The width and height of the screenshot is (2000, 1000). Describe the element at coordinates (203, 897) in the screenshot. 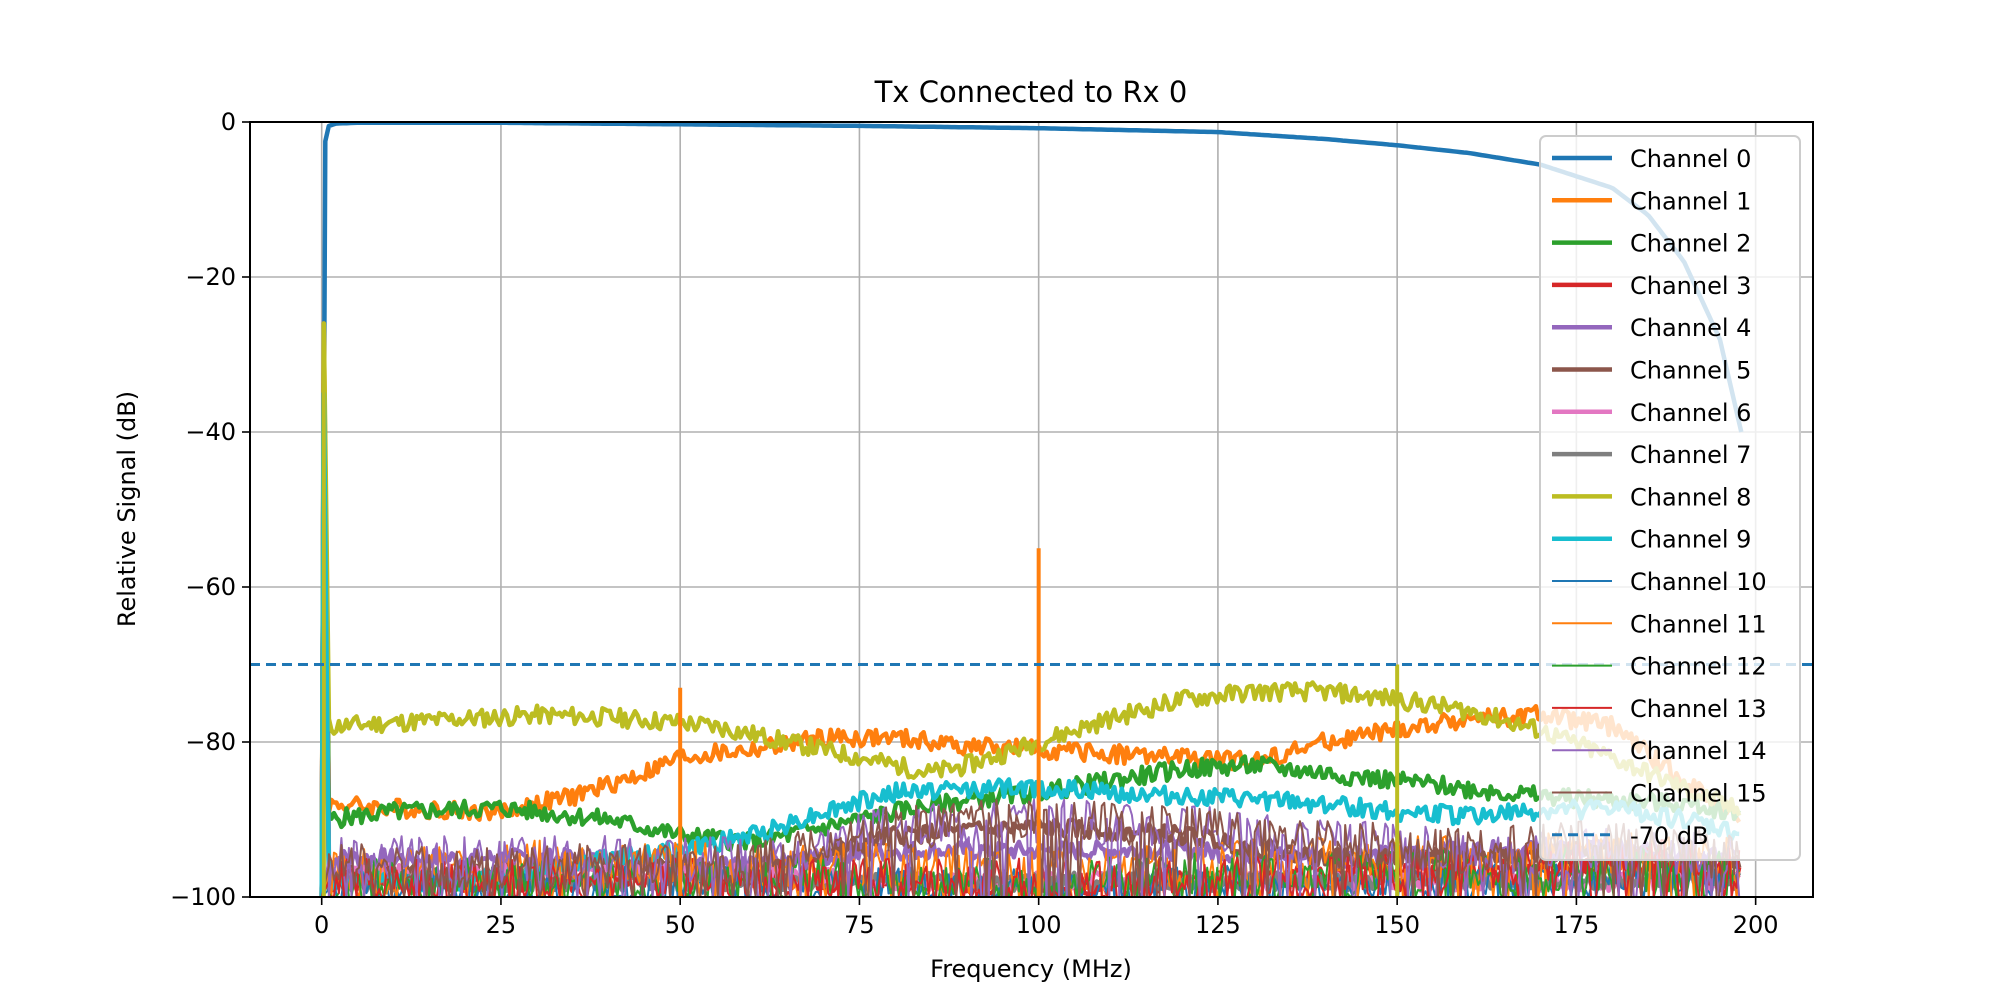

I see `y-tick-label: −100` at that location.